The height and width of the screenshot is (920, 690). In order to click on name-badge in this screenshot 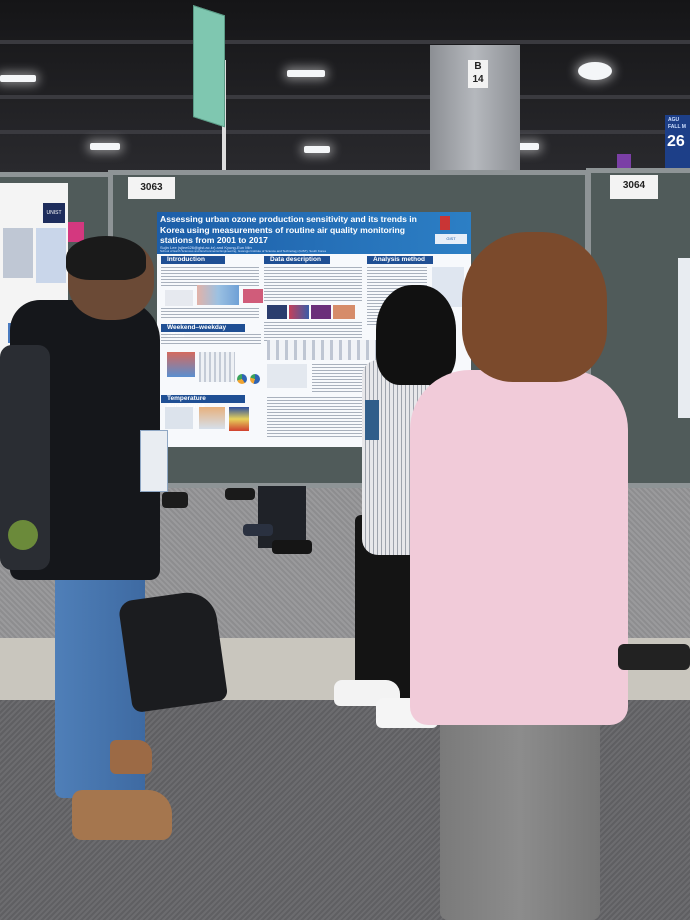, I will do `click(154, 461)`.